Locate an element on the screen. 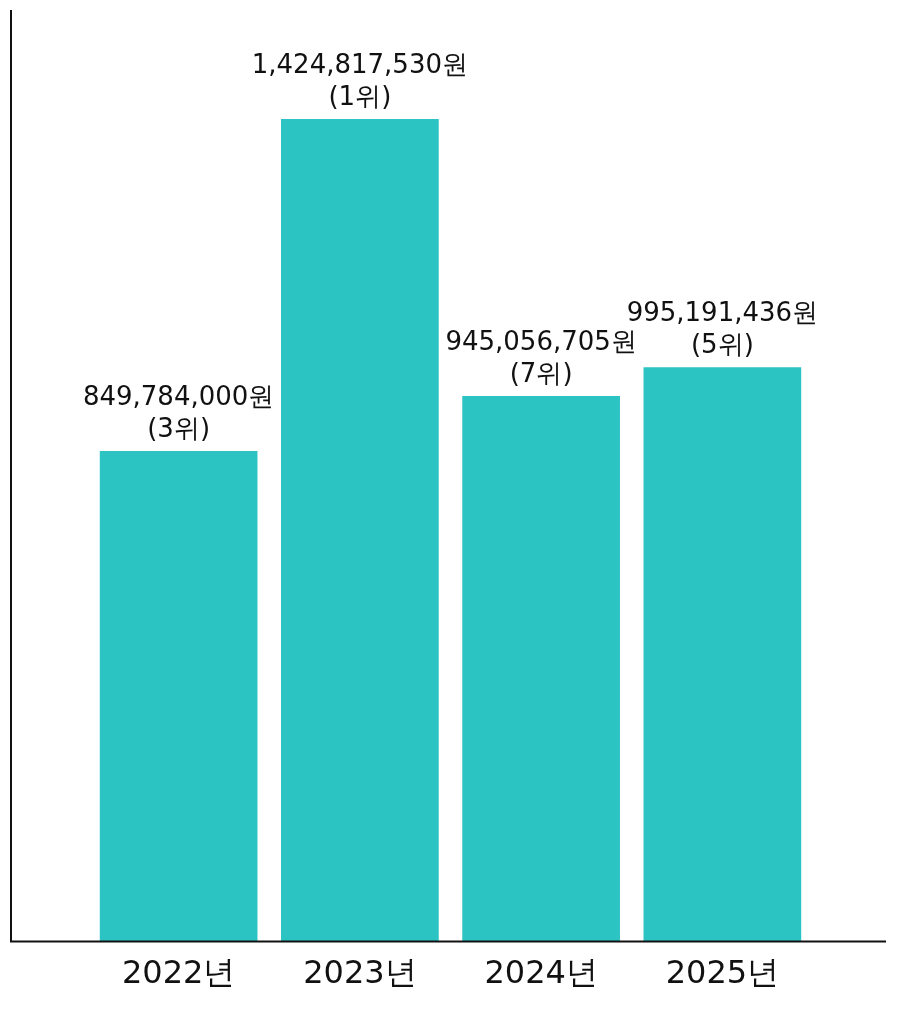  data-label: 1,424,817,530원 (1위) is located at coordinates (359, 79).